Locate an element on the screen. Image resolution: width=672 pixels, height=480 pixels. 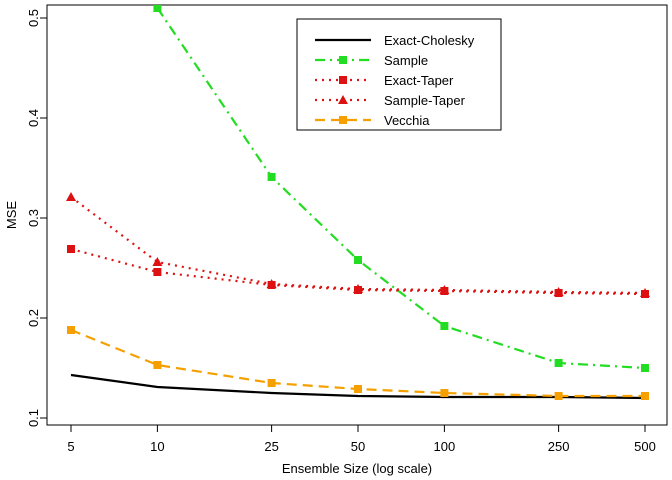
x-tick-label: 500 is located at coordinates (645, 446).